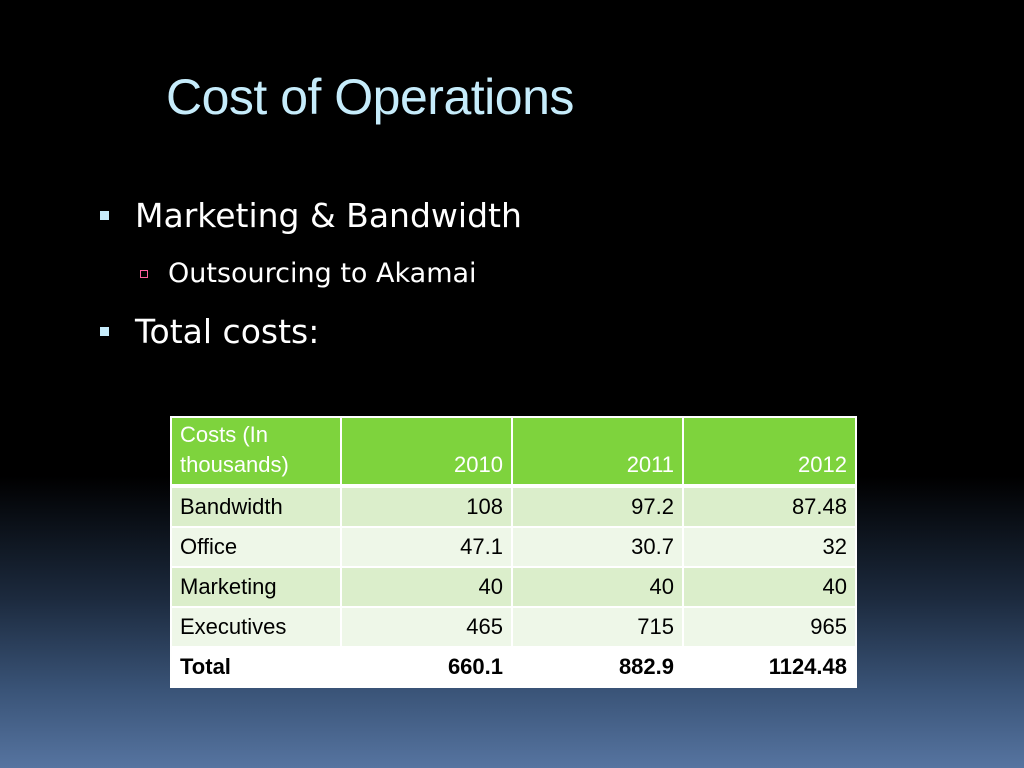 The image size is (1024, 768). Describe the element at coordinates (256, 547) in the screenshot. I see `row-label: Office` at that location.